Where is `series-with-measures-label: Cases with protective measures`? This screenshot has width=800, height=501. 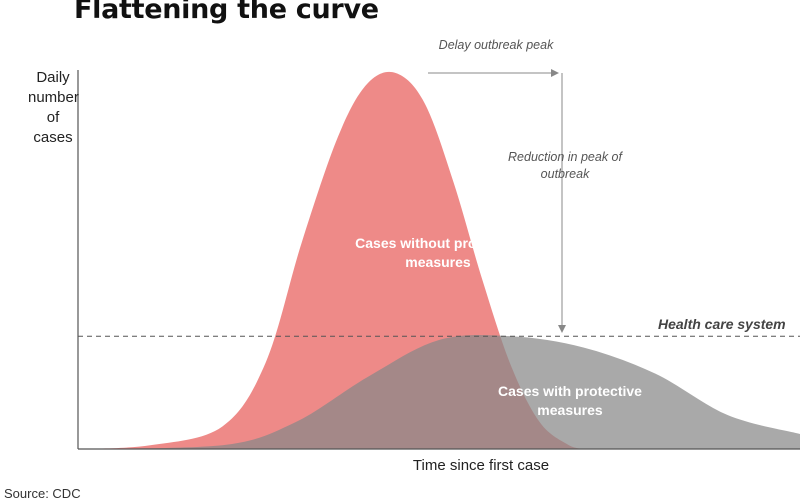
series-with-measures-label: Cases with protective measures is located at coordinates (570, 400).